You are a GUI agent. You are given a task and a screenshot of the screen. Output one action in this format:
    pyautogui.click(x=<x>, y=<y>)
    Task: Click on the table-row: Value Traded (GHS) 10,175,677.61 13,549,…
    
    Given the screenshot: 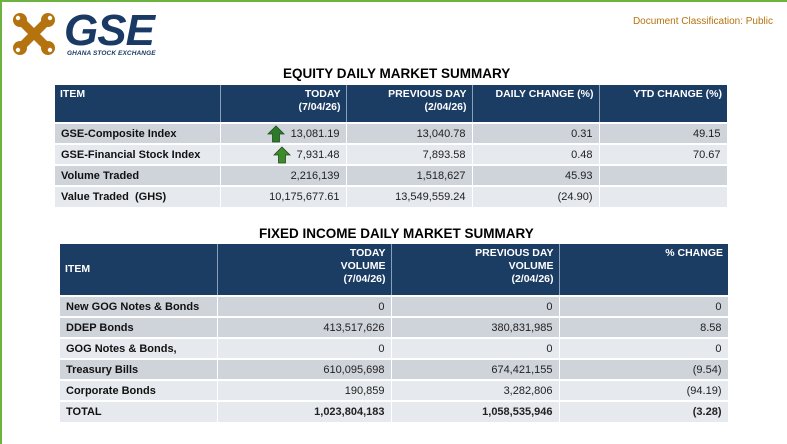 What is the action you would take?
    pyautogui.click(x=391, y=196)
    